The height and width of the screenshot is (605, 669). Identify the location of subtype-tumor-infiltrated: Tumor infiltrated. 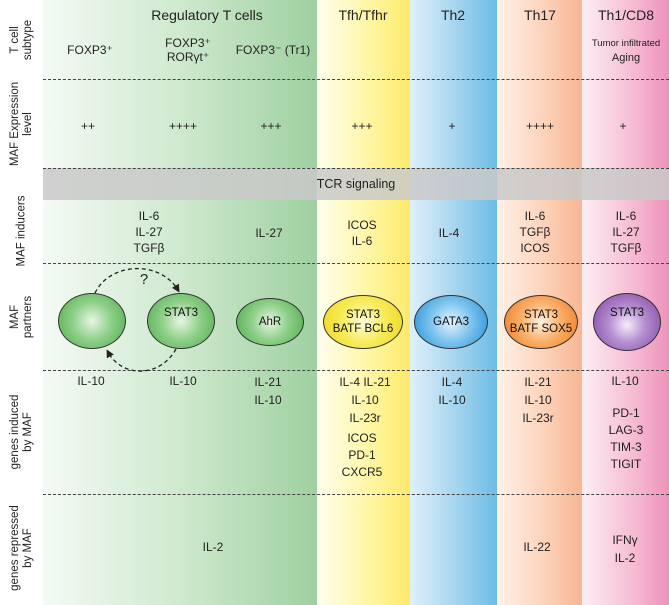
(626, 43).